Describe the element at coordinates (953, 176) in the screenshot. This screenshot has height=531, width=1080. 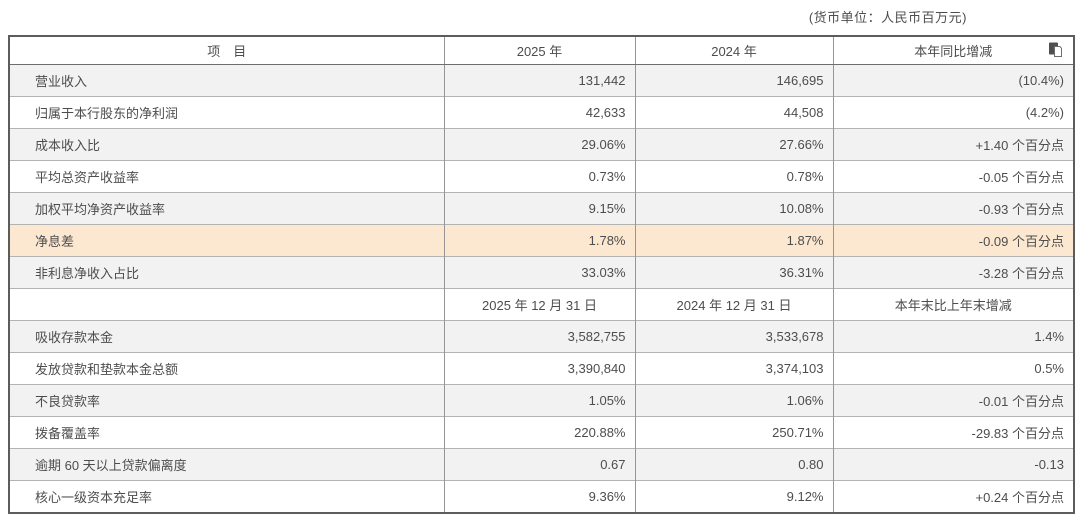
I see `value-change: -0.05 个百分点` at that location.